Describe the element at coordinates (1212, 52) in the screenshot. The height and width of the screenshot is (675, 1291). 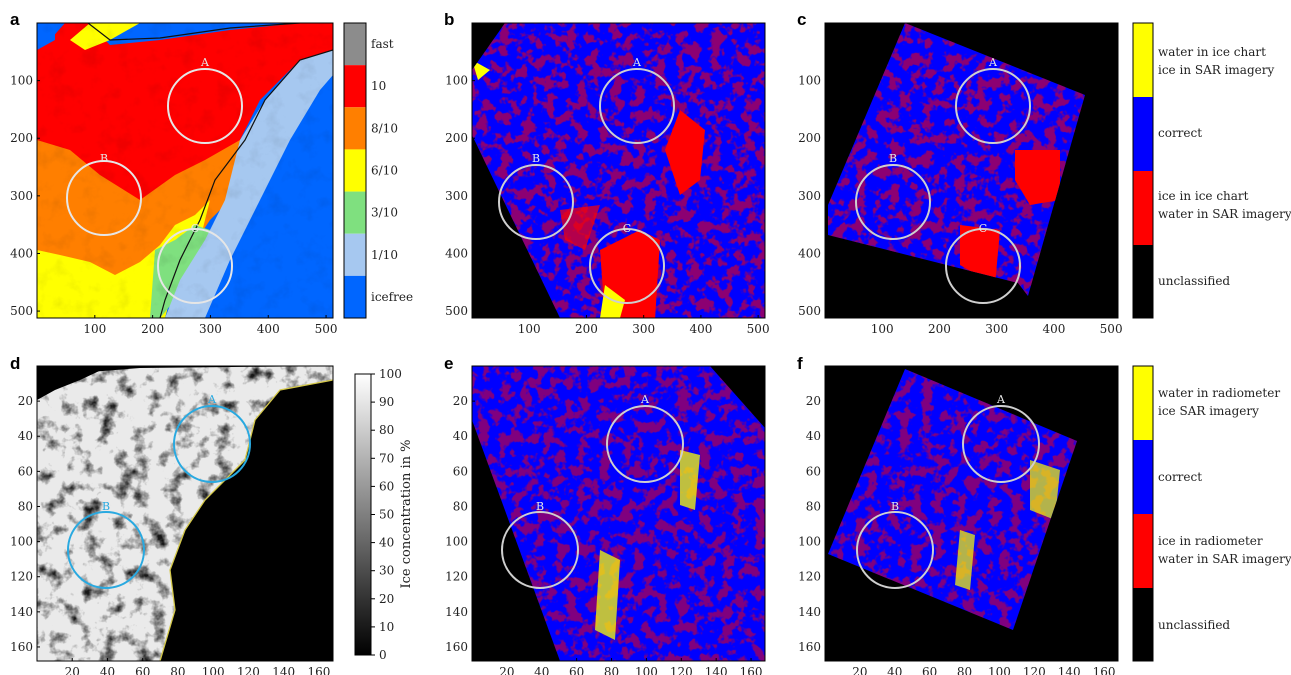
I see `legend-label: water in ice chart` at that location.